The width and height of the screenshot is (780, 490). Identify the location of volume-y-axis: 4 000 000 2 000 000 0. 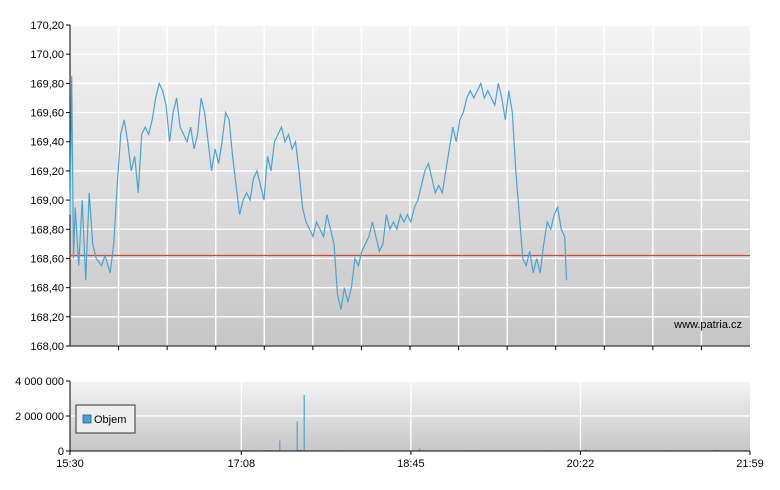
(43, 417).